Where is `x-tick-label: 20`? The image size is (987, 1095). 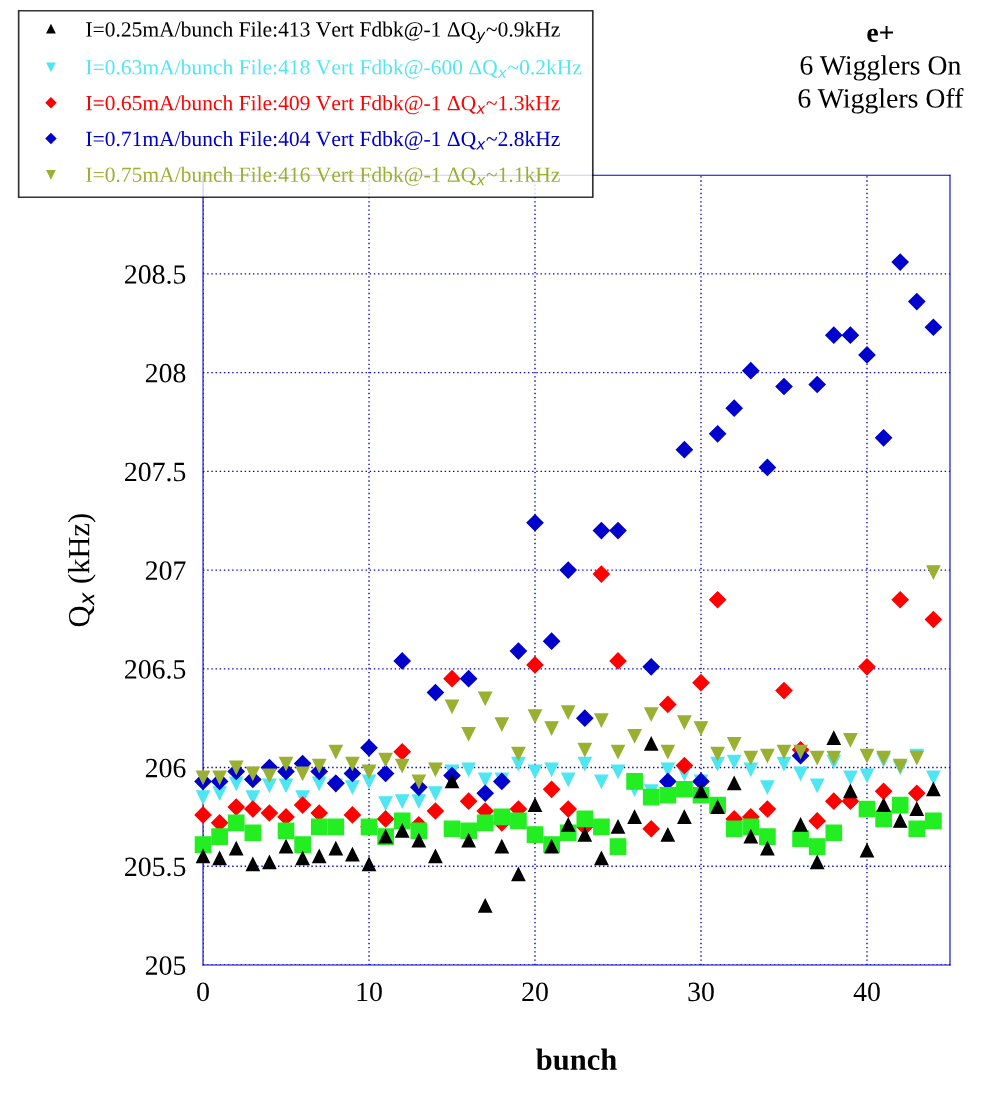 x-tick-label: 20 is located at coordinates (535, 992).